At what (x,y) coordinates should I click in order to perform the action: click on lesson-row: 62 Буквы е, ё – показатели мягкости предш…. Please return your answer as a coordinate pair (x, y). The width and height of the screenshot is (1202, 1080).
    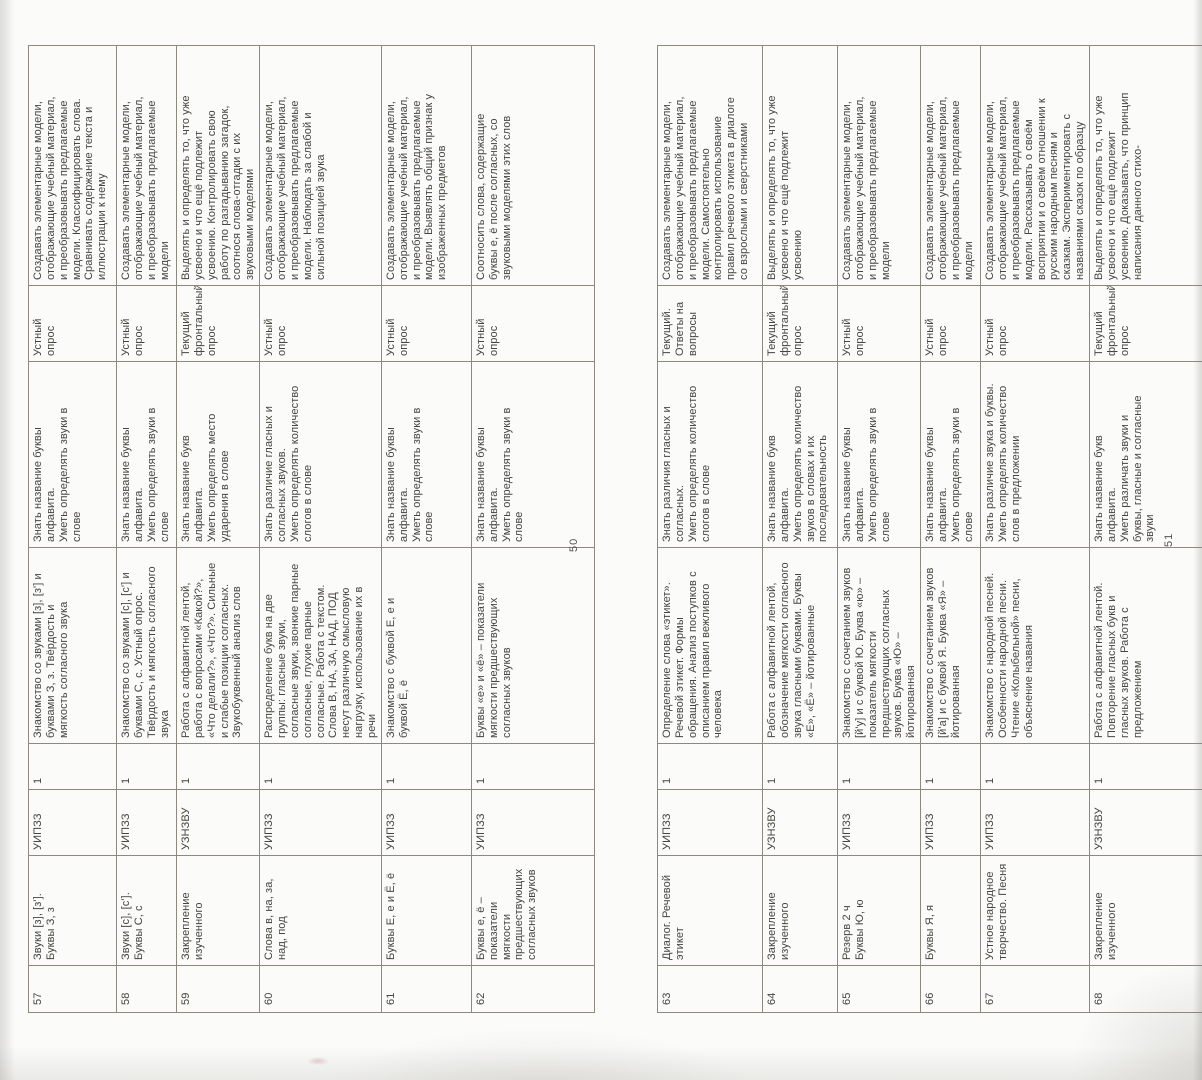
    Looking at the image, I should click on (533, 529).